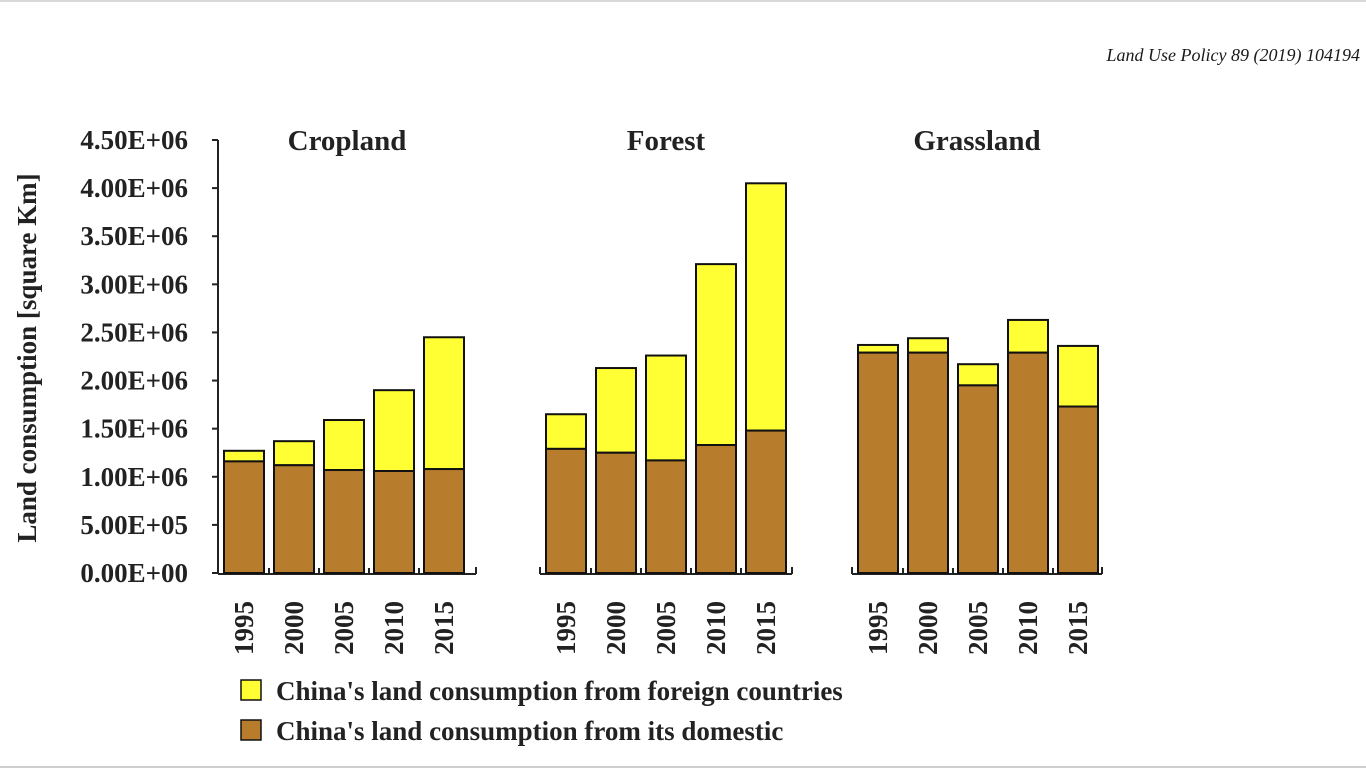 The width and height of the screenshot is (1366, 768). I want to click on bar-domestic-cropland-1995, so click(244, 517).